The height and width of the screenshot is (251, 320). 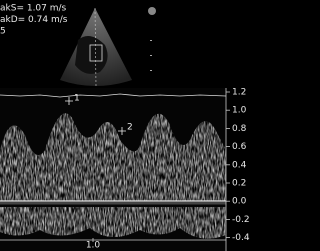 I want to click on ecg-trace, so click(x=113, y=95).